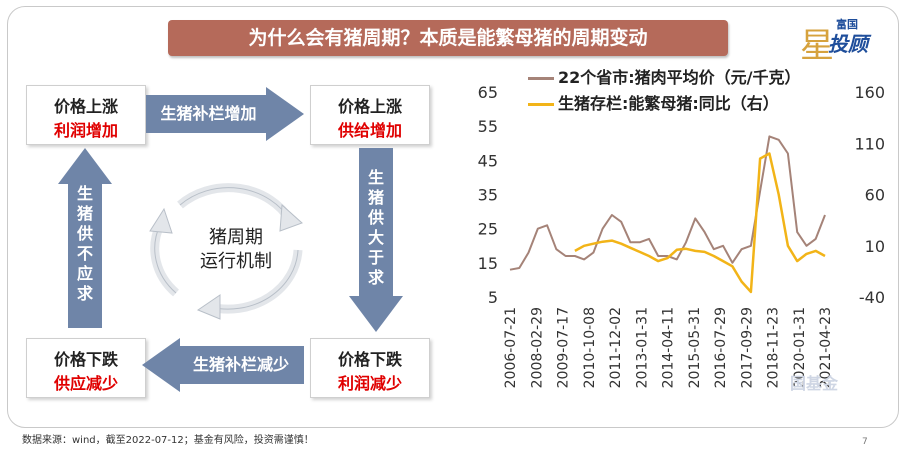 Image resolution: width=904 pixels, height=449 pixels. I want to click on legend-item-price: 22个省市:猪肉平均价（元/千克）, so click(664, 76).